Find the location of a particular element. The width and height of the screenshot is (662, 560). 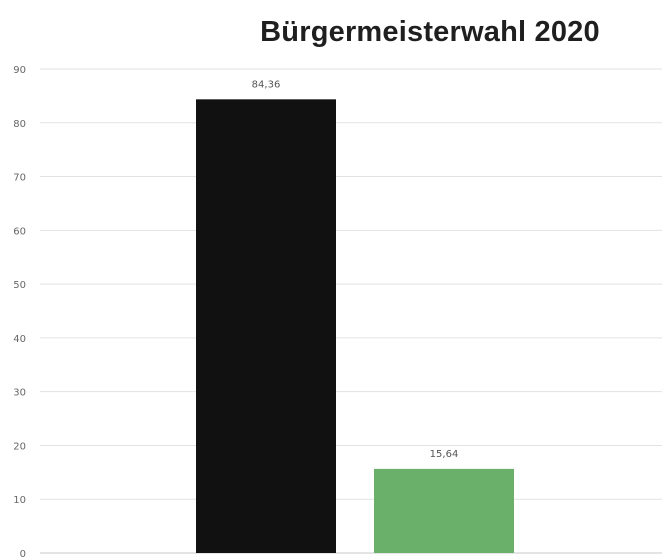

y-tick-label: 70 is located at coordinates (19, 178).